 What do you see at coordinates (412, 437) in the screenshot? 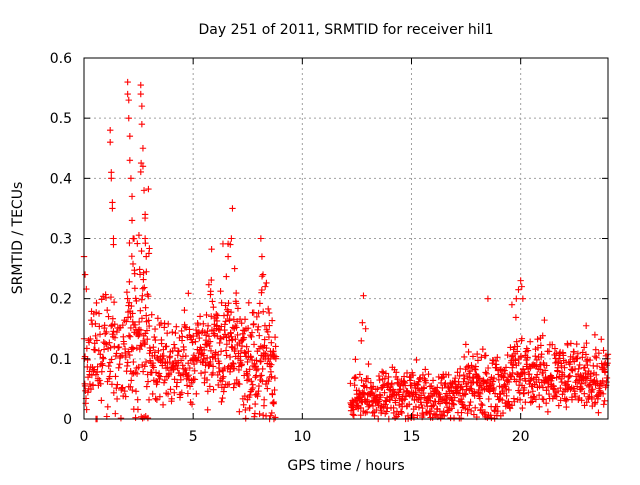
I see `x-tick-label: 15` at bounding box center [412, 437].